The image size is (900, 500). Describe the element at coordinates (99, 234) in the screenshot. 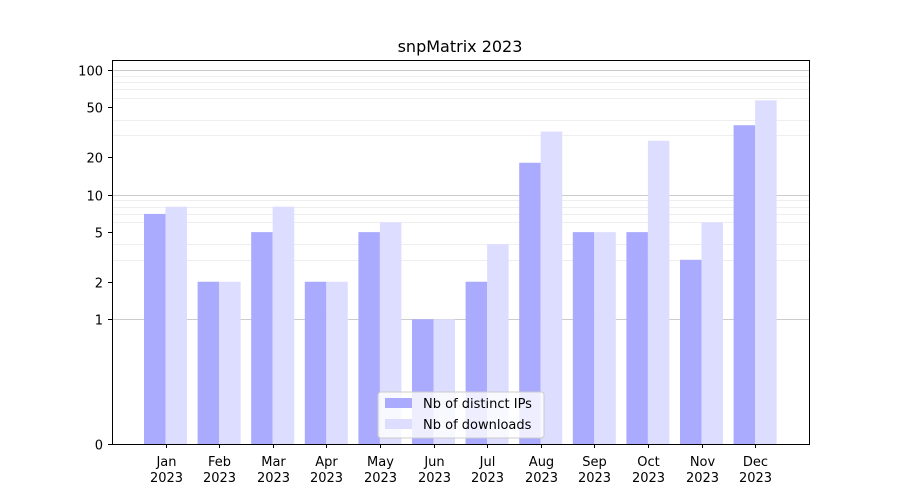

I see `y-tick-label: 5` at that location.